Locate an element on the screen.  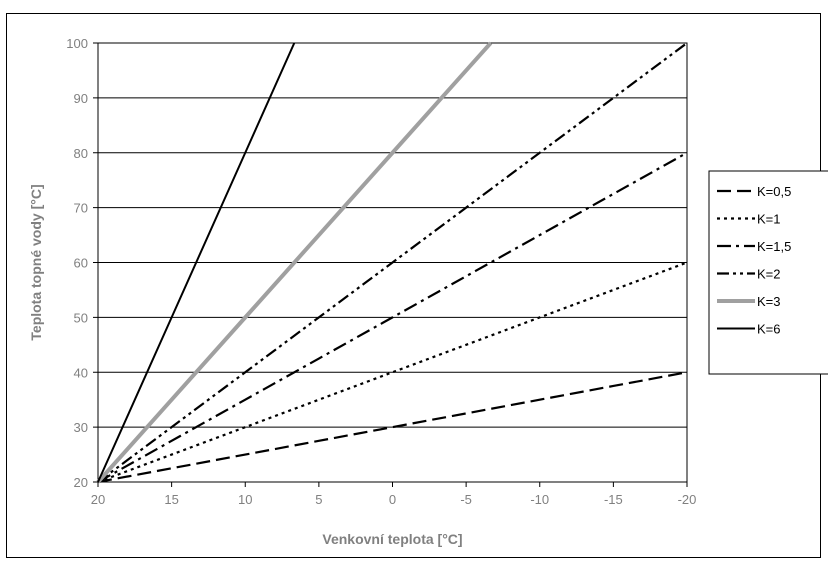
legend-label: K=6 is located at coordinates (769, 329).